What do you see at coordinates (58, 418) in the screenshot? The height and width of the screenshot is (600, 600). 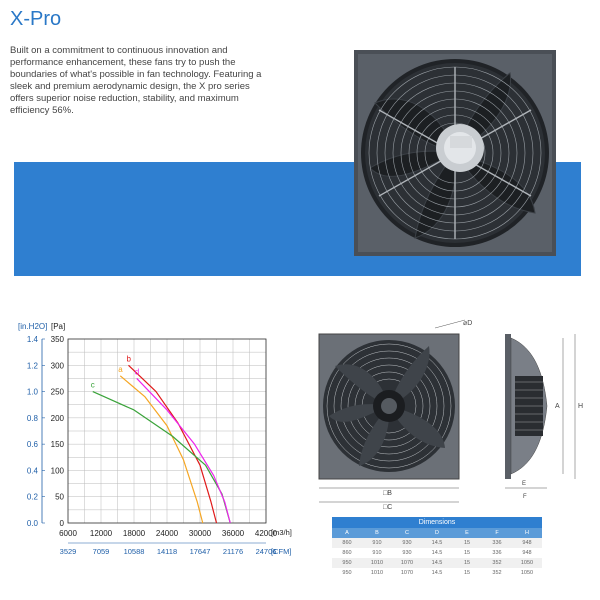 I see `chart-ytick-pa: 200` at bounding box center [58, 418].